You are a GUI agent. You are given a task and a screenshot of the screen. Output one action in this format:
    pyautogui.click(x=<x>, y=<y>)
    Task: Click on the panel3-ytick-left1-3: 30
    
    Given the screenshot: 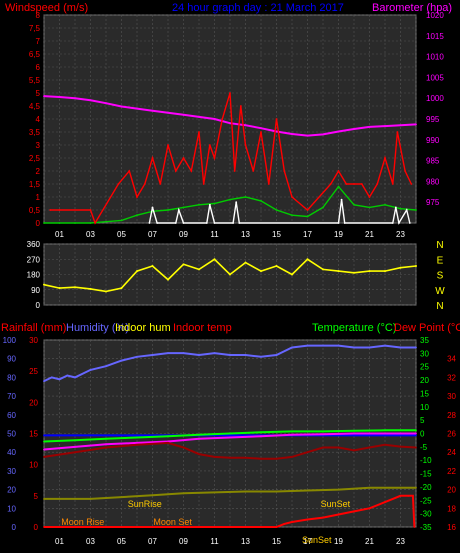 What is the action you would take?
    pyautogui.click(x=11, y=471)
    